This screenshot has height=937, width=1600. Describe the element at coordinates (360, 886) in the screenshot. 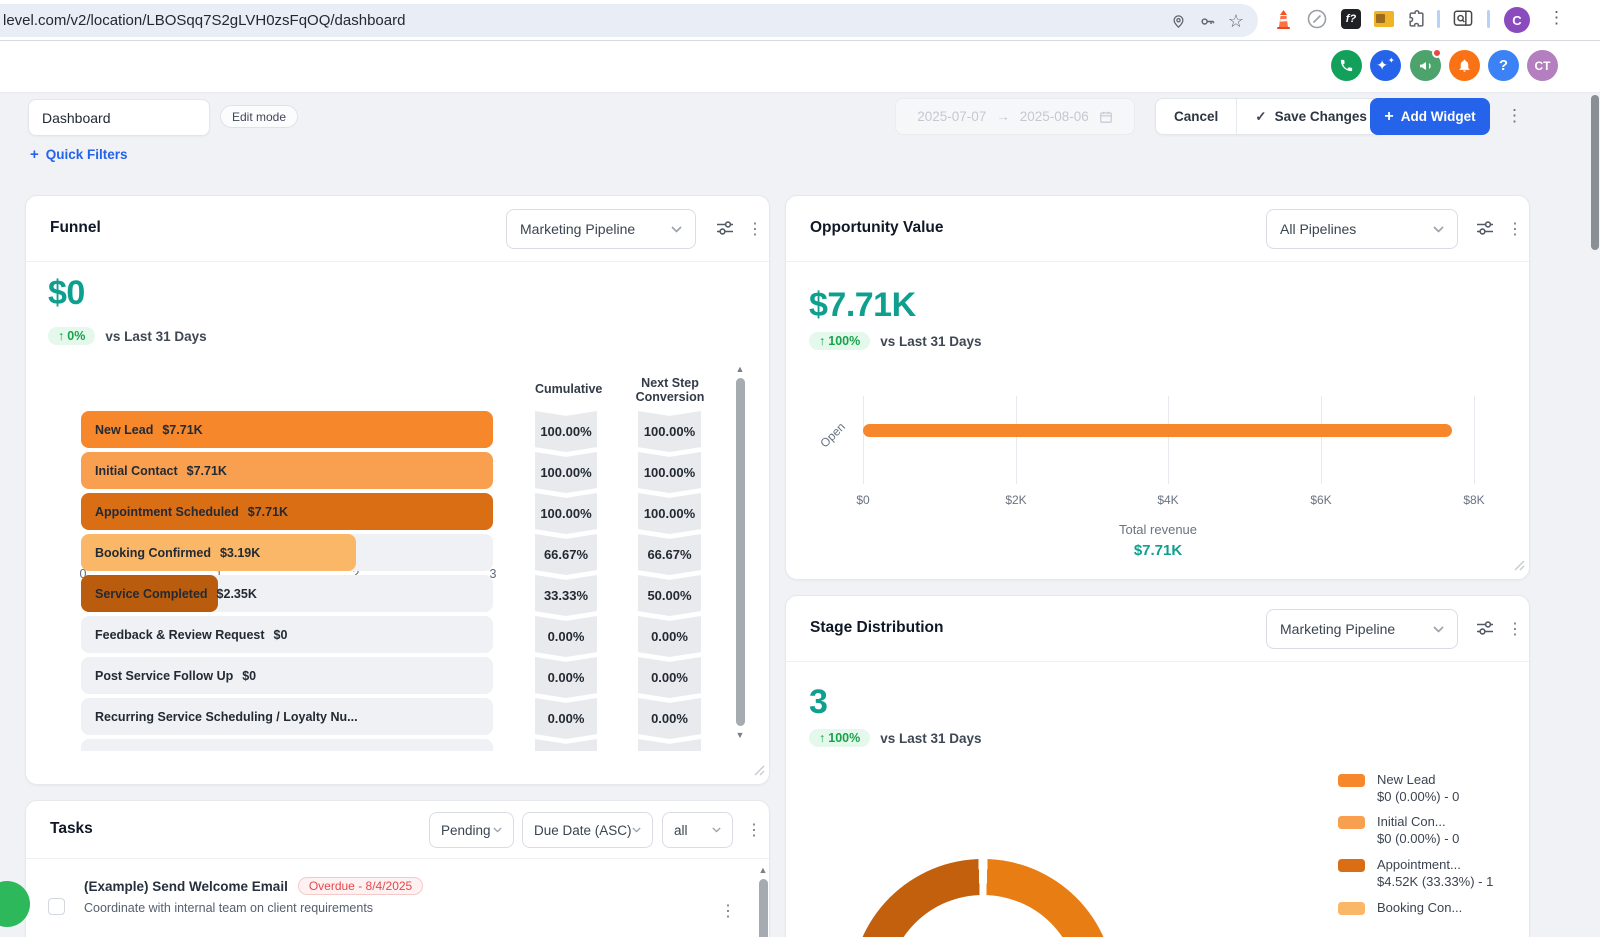

I see `task-overdue-badge: Overdue - 8/4/2025` at that location.